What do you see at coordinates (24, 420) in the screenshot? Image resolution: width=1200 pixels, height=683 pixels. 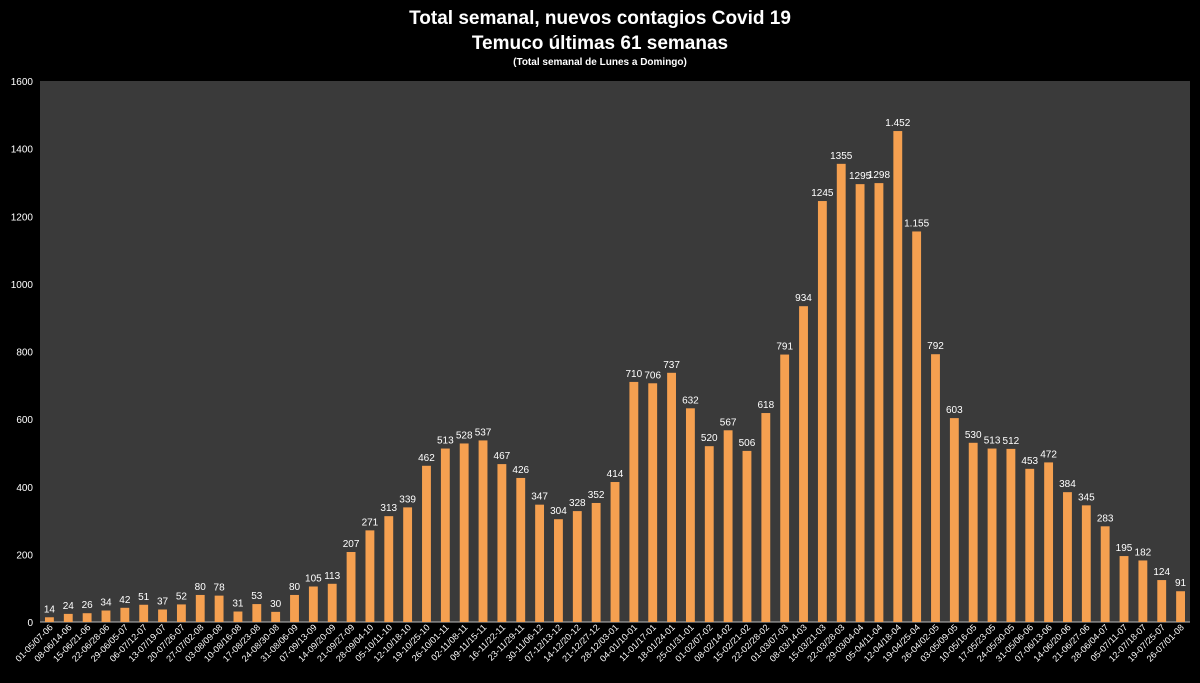 I see `y-tick-label: 600` at bounding box center [24, 420].